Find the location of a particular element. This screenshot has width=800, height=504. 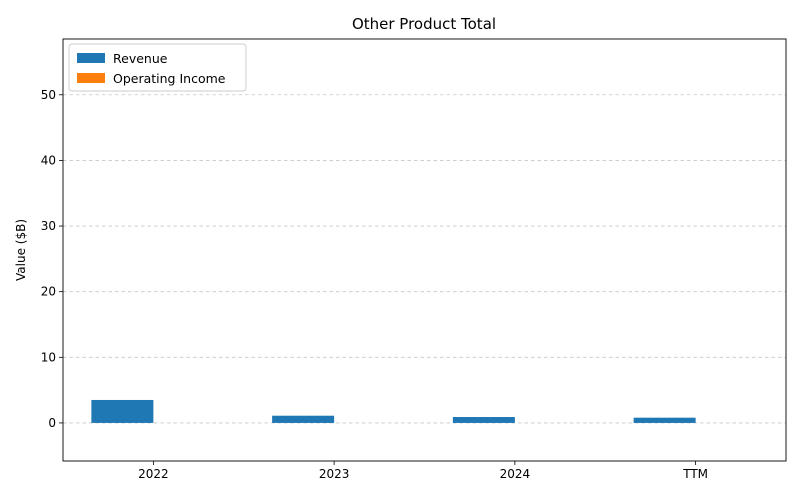

legend-label: Operating Income is located at coordinates (169, 78).